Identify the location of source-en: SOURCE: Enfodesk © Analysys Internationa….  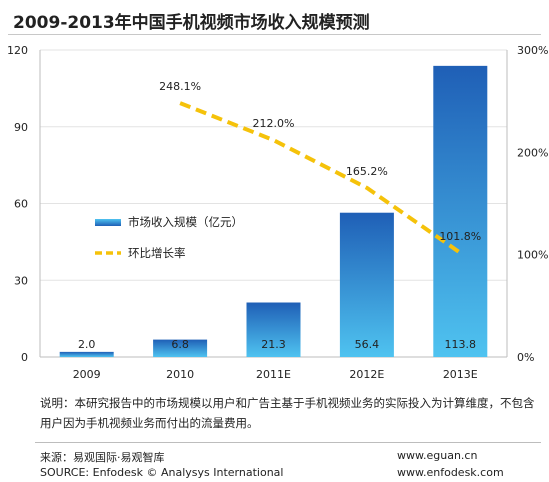
(162, 472).